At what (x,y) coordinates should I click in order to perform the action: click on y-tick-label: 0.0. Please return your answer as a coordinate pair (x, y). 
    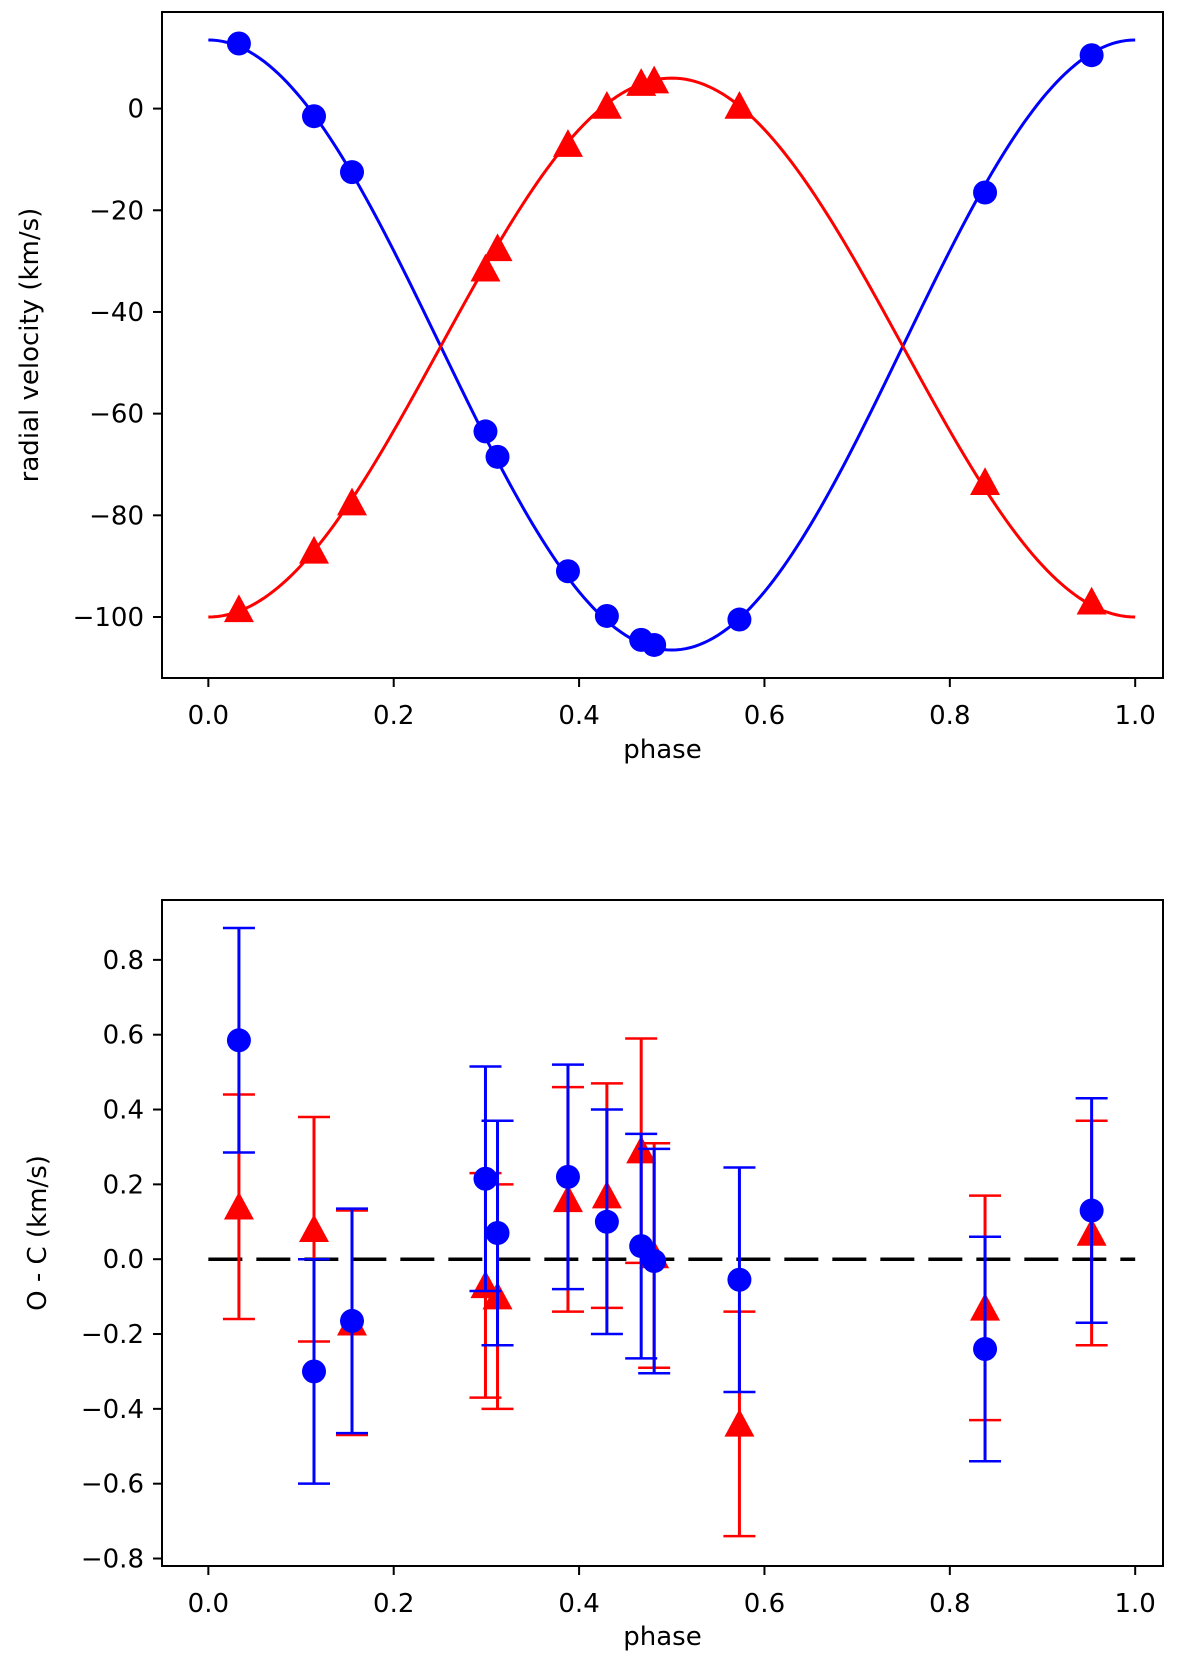
    Looking at the image, I should click on (123, 1260).